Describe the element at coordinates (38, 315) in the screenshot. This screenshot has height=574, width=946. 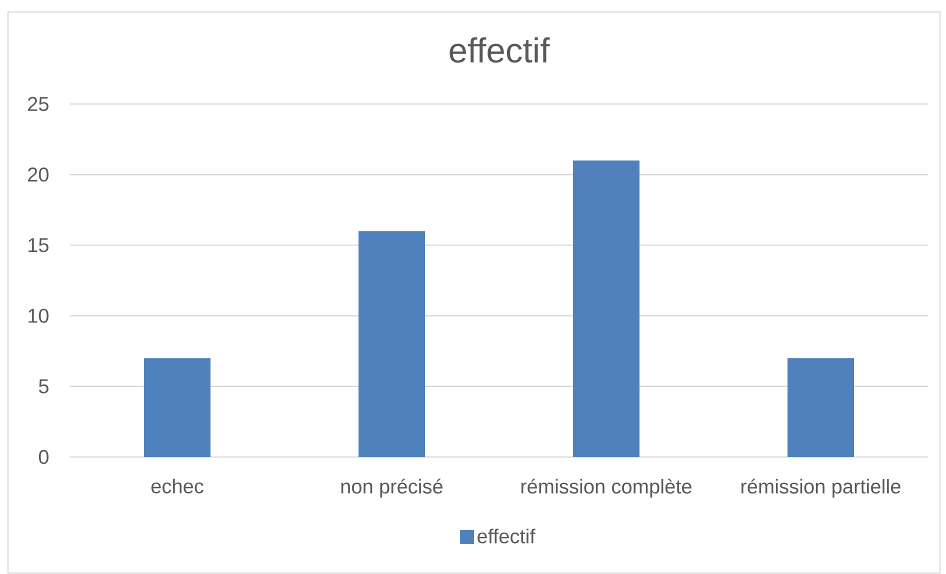
I see `y-tick-label: 10` at that location.